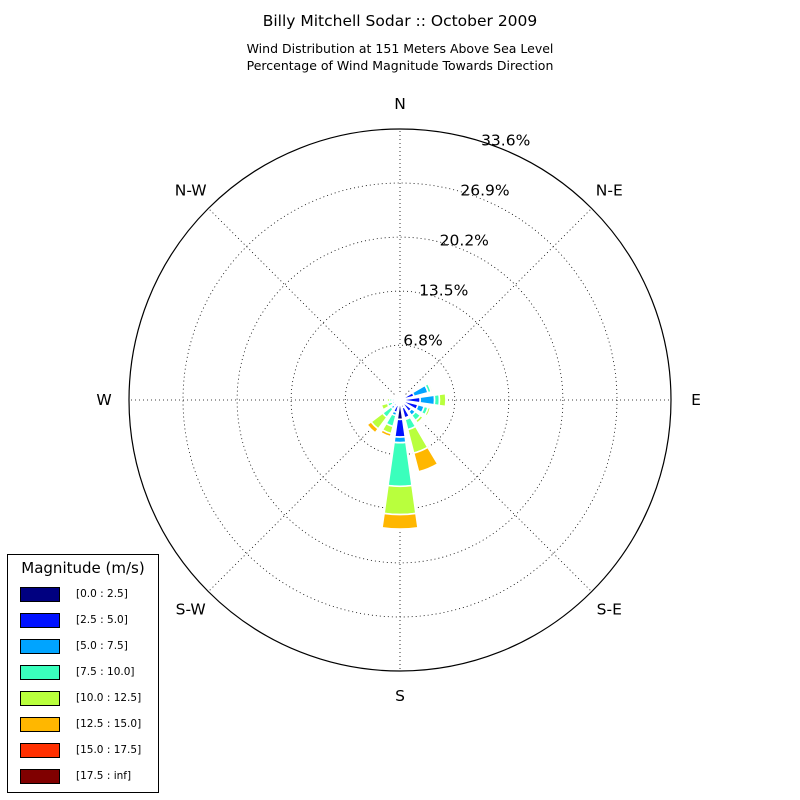  I want to click on legend-label: [0.0 : 2.5], so click(102, 594).